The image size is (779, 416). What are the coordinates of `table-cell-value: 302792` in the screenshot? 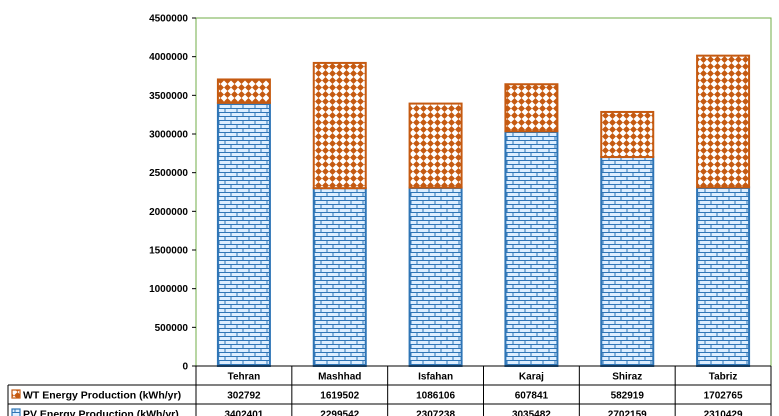 It's located at (244, 396).